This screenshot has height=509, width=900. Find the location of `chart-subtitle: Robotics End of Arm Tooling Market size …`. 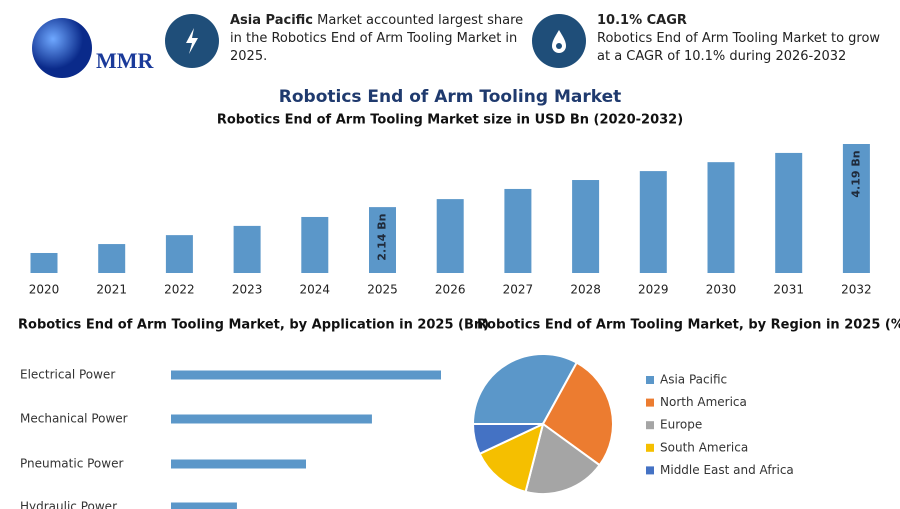

chart-subtitle: Robotics End of Arm Tooling Market size … is located at coordinates (450, 120).